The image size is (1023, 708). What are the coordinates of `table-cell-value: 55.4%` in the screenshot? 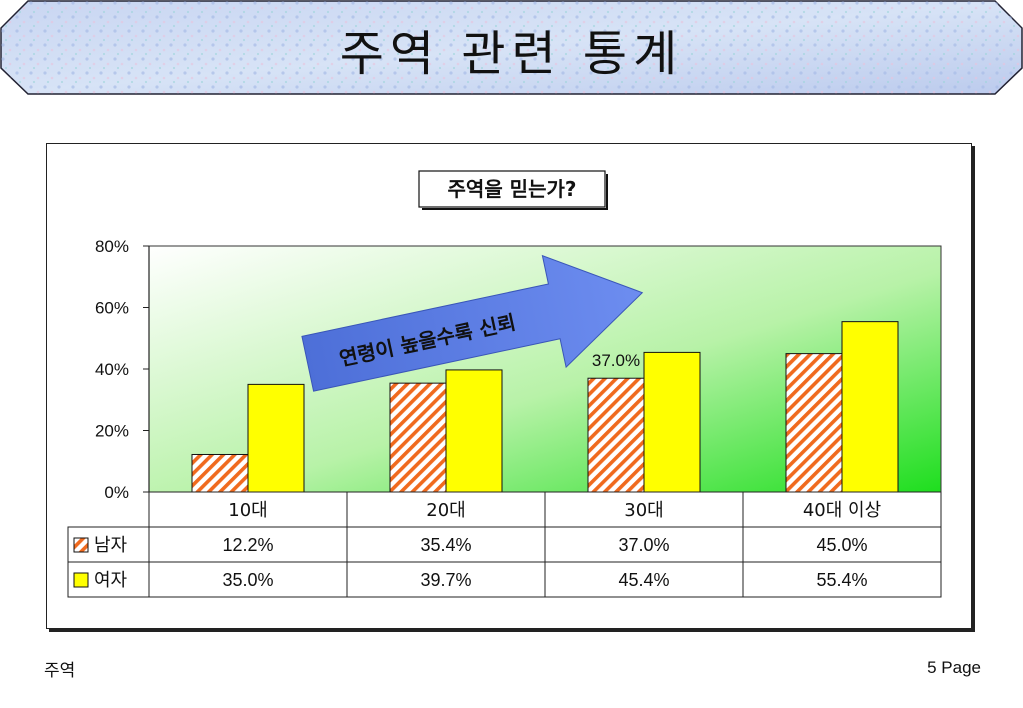 It's located at (841, 580).